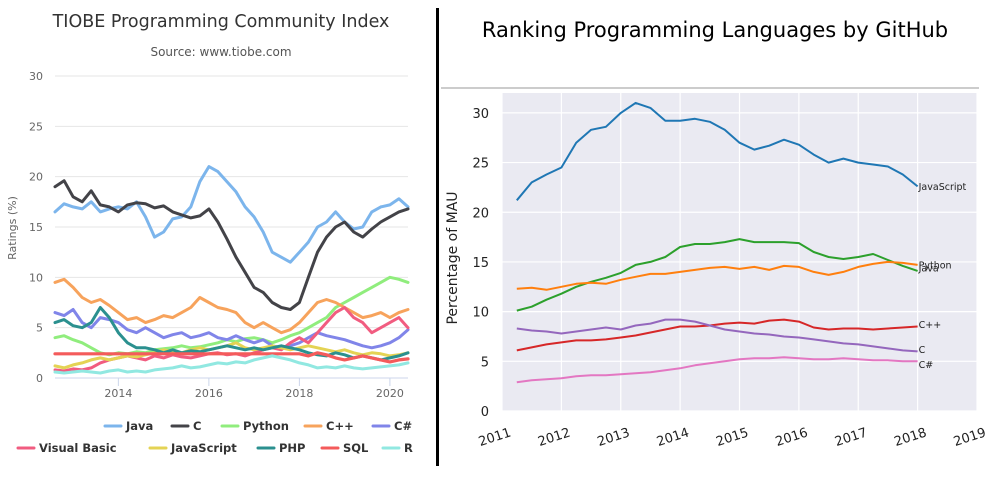 This screenshot has height=478, width=989. Describe the element at coordinates (36, 227) in the screenshot. I see `tiobe-ytick-label: 15` at that location.